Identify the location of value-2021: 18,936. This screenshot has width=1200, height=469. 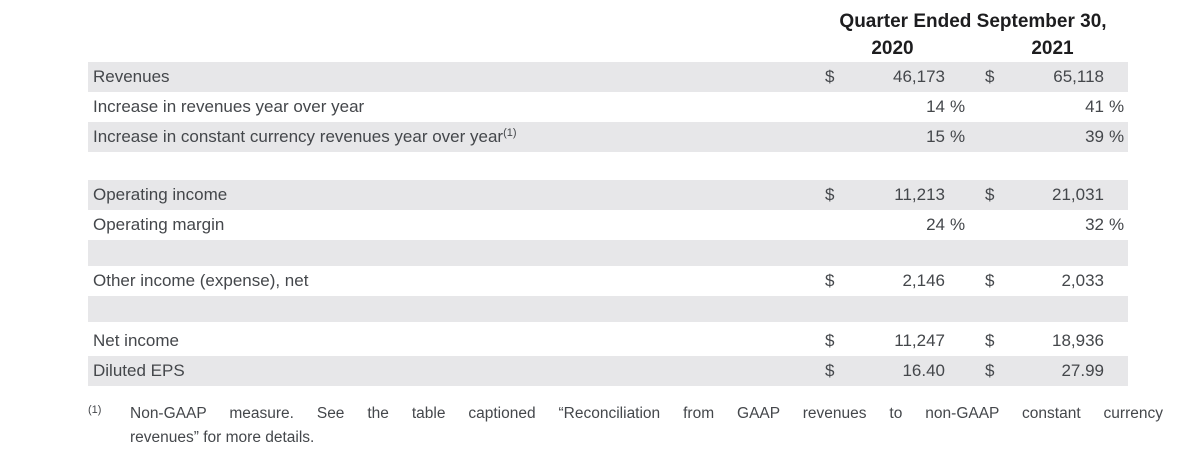
(1078, 340).